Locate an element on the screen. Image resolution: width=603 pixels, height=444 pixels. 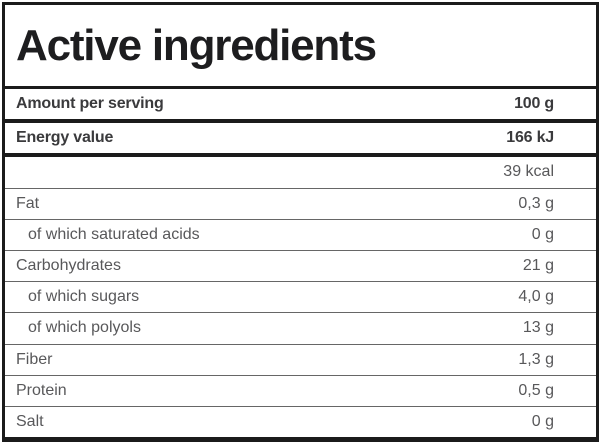
row-label: of which polyols is located at coordinates (84, 328).